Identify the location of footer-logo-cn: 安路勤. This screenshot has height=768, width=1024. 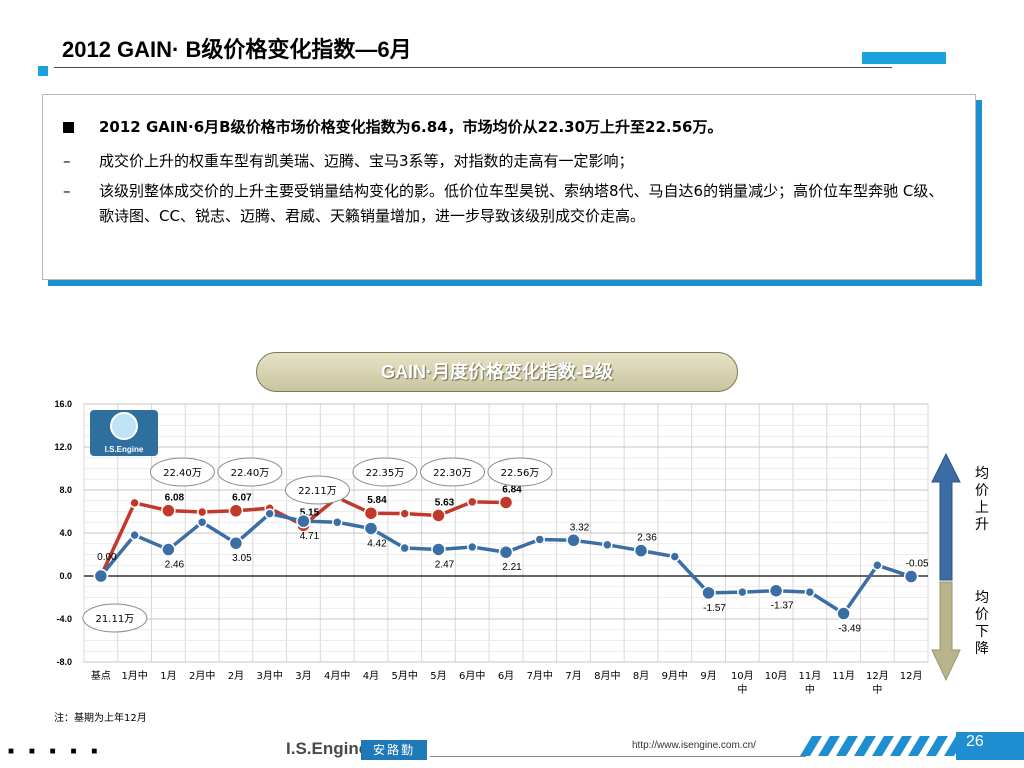
(394, 750).